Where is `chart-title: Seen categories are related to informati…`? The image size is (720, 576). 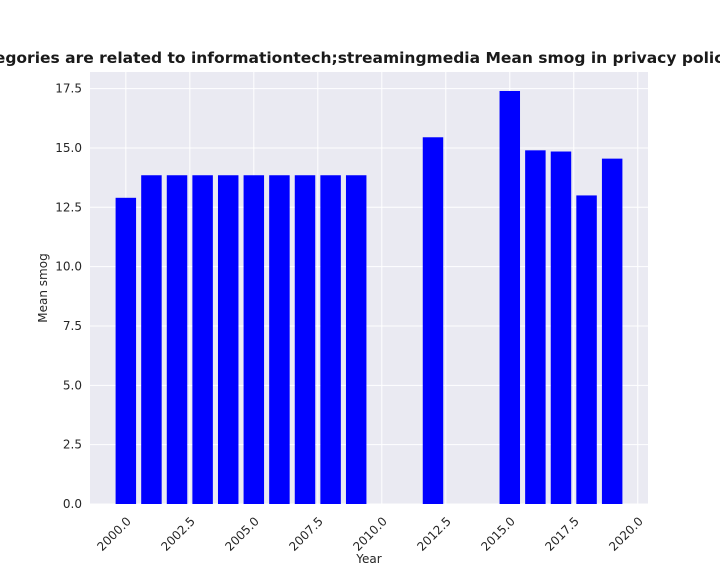 chart-title: Seen categories are related to informati… is located at coordinates (360, 58).